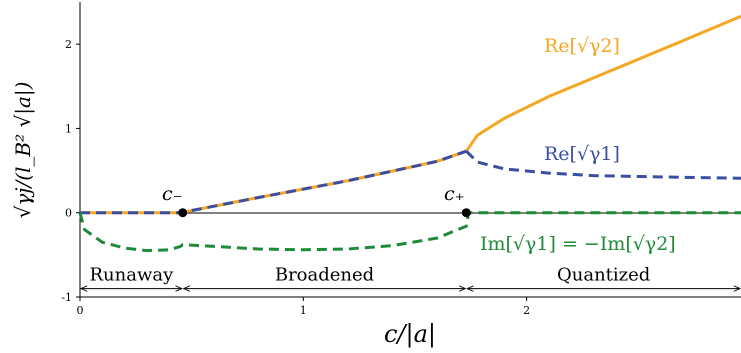 The image size is (741, 353). What do you see at coordinates (80, 310) in the screenshot?
I see `x-tick-label: 0` at bounding box center [80, 310].